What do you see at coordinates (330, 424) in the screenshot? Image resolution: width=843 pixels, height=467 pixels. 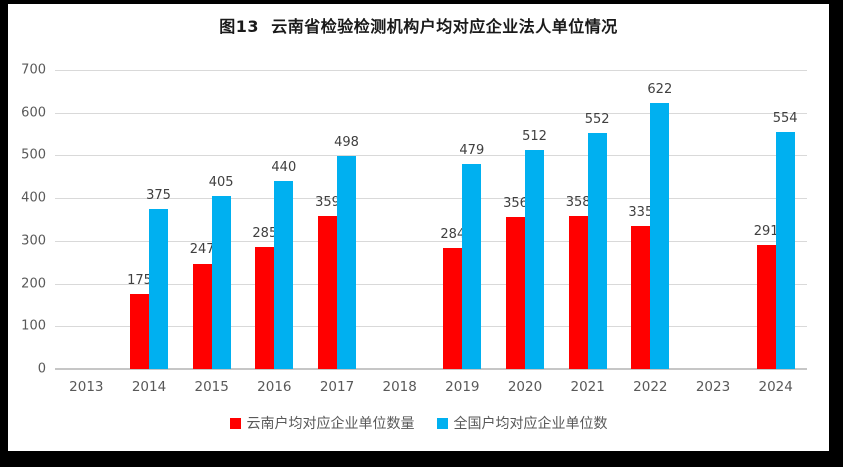 I see `legend-label: 云南户均对应企业单位数量` at bounding box center [330, 424].